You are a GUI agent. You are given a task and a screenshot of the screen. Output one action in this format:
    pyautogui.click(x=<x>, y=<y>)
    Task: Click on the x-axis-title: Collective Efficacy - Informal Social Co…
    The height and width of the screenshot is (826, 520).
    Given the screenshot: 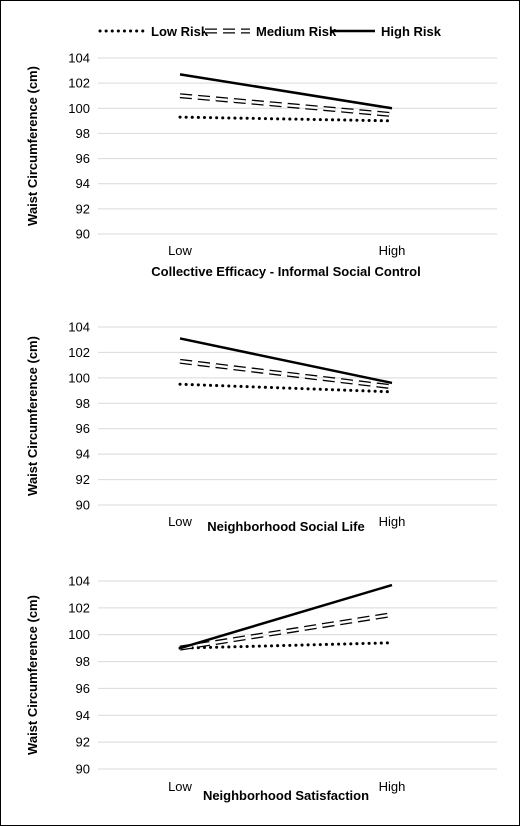 What is the action you would take?
    pyautogui.click(x=285, y=271)
    